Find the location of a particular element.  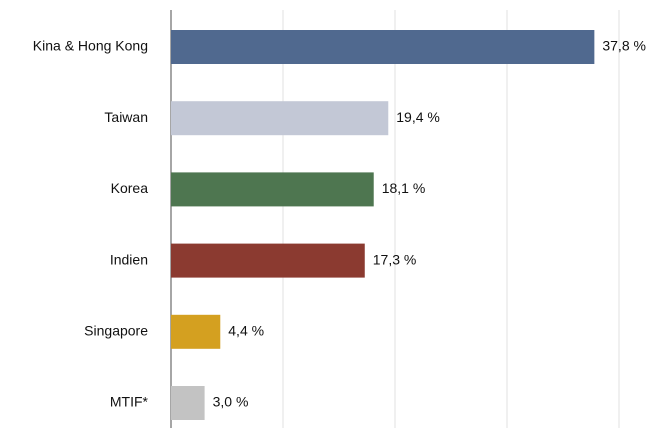

category-label: Taiwan is located at coordinates (126, 117).